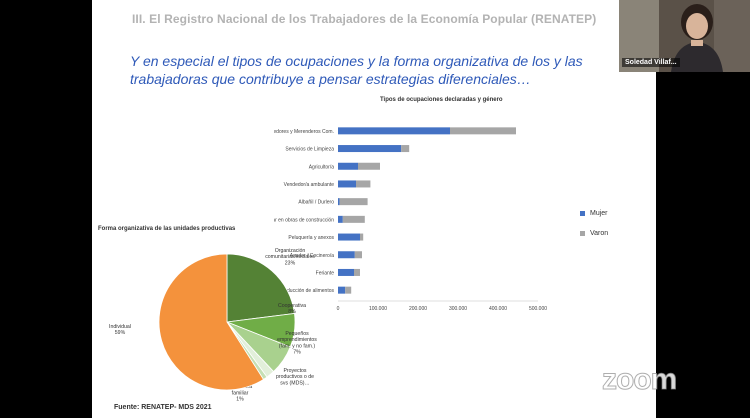  What do you see at coordinates (418, 309) in the screenshot?
I see `x-tick-label: 200.000` at bounding box center [418, 309].